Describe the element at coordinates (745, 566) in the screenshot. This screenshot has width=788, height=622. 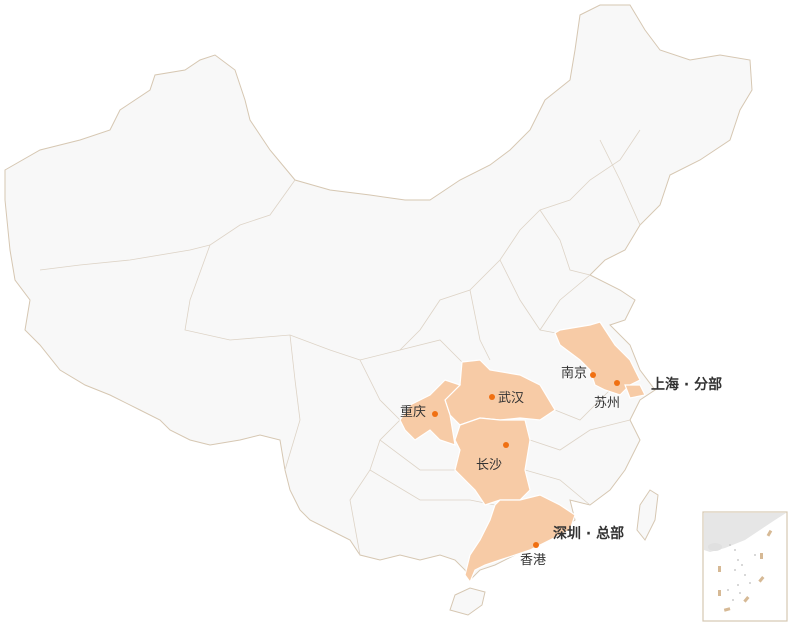
I see `south-china-sea-inset` at that location.